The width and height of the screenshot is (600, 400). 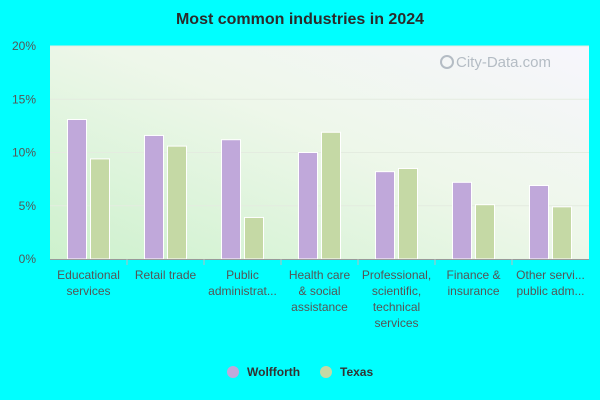 What do you see at coordinates (28, 206) in the screenshot?
I see `y-tick-label: 5%` at bounding box center [28, 206].